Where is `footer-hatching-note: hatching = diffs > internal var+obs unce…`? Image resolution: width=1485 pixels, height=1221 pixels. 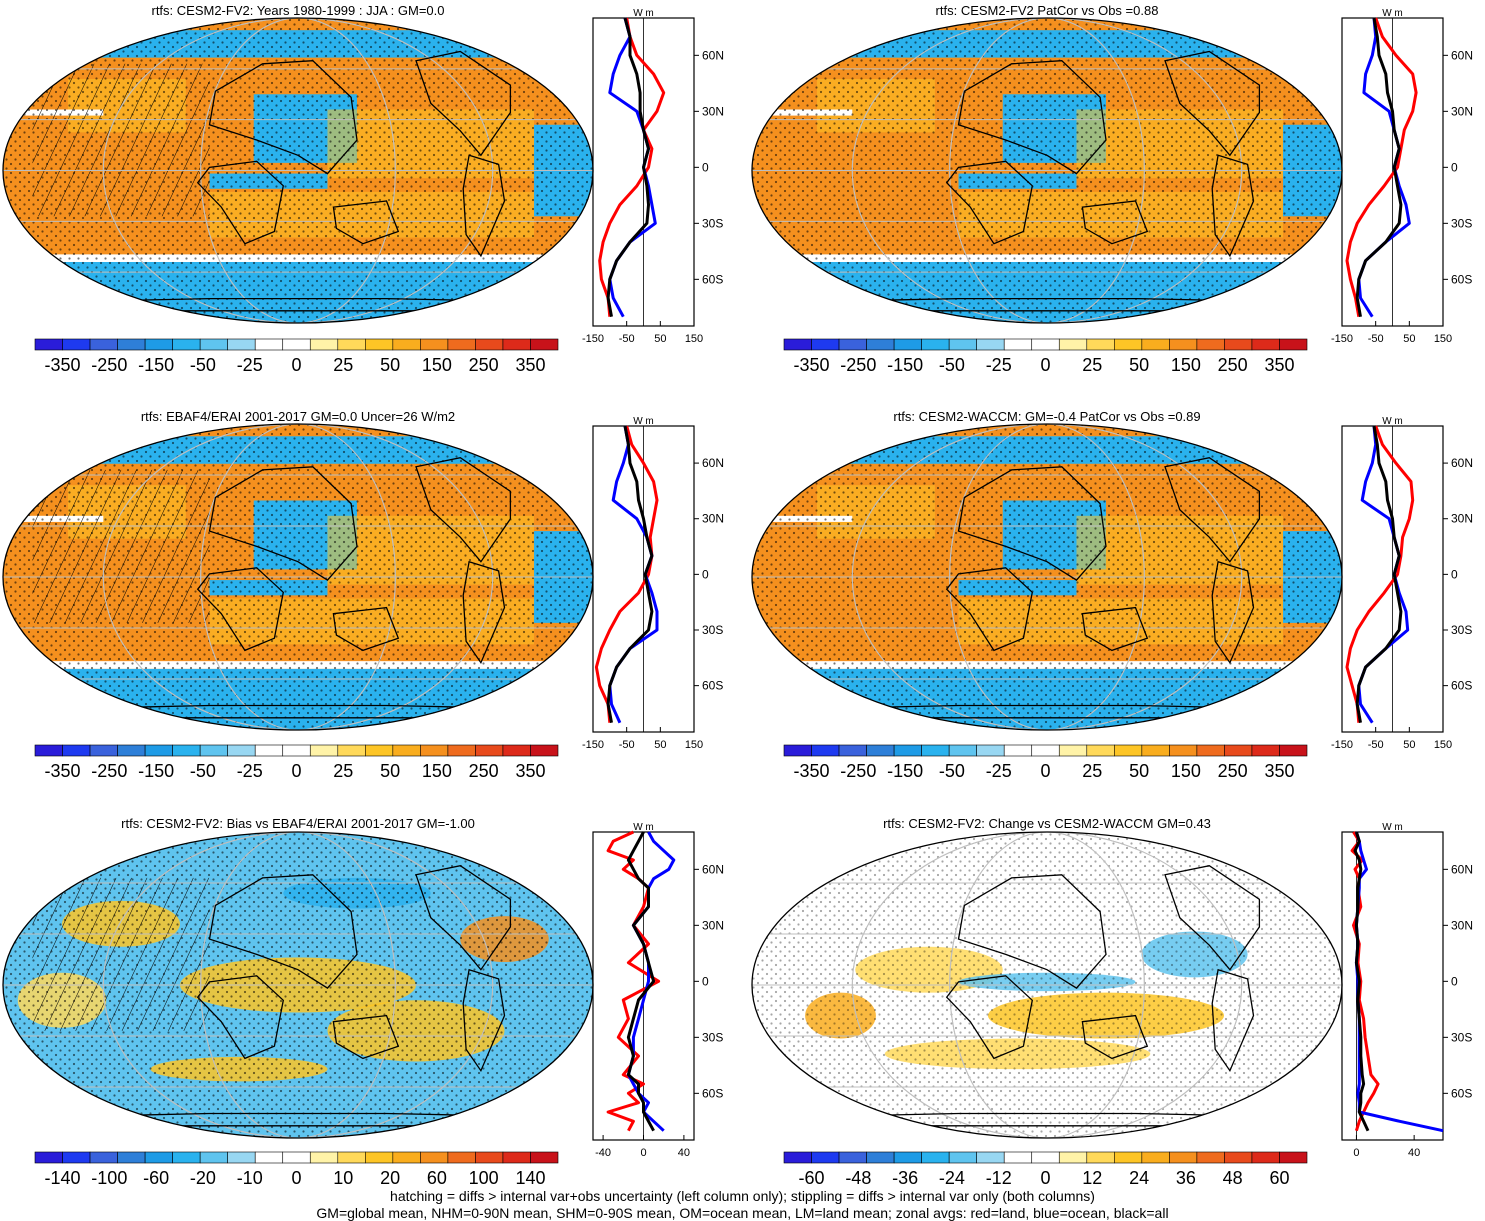 footer-hatching-note: hatching = diffs > internal var+obs unce… is located at coordinates (742, 1196).